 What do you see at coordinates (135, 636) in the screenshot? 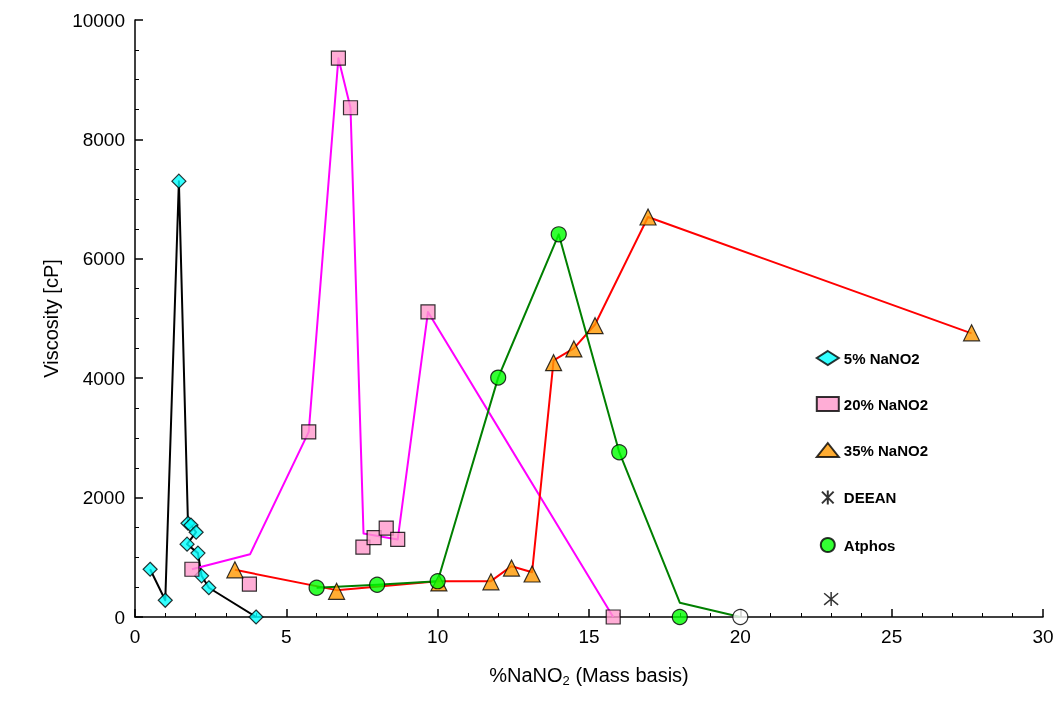
I see `x-tick-label: 0` at bounding box center [135, 636].